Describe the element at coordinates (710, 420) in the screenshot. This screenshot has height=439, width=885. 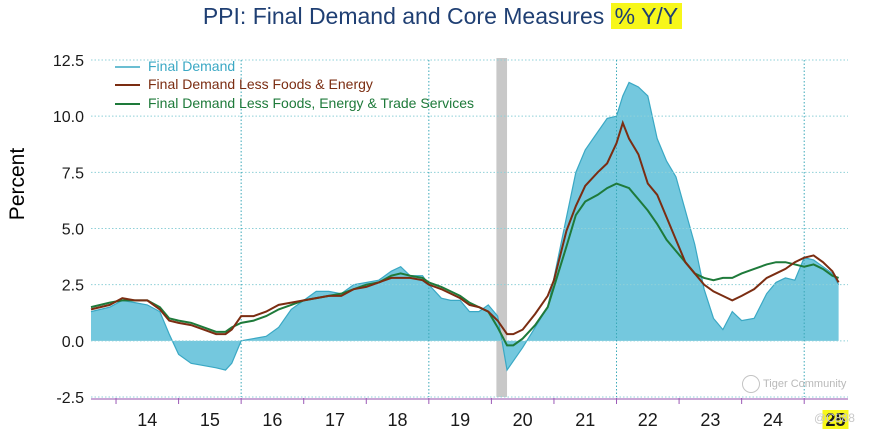
I see `x-tick-label: 23` at that location.